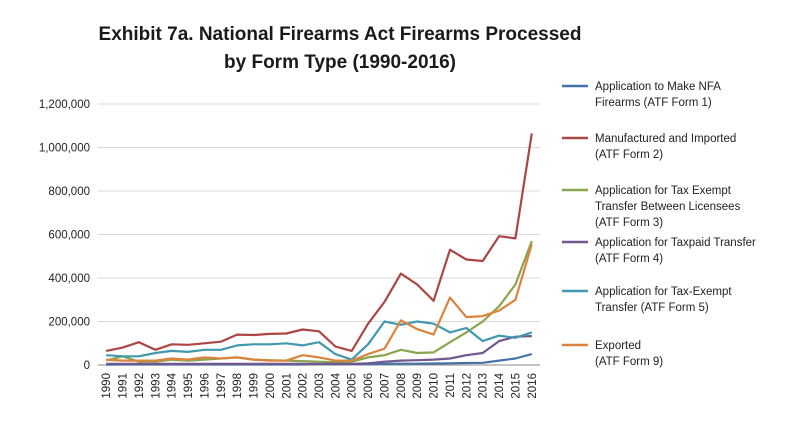 The image size is (801, 426). I want to click on x-tick-label: 2012, so click(467, 386).